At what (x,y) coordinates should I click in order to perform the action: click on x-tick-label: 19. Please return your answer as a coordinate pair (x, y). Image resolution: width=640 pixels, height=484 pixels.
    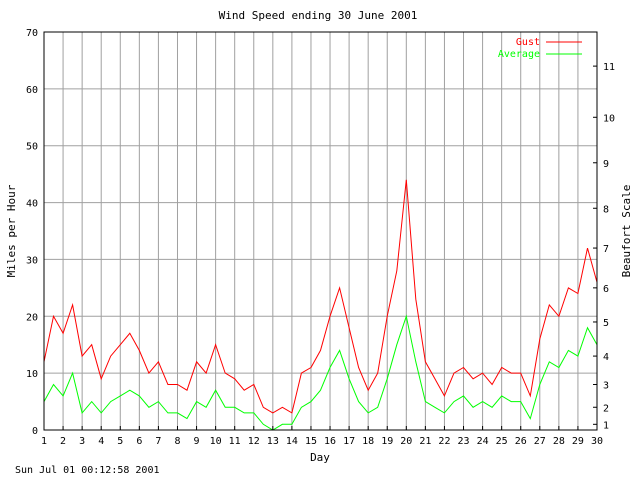
    Looking at the image, I should click on (387, 441).